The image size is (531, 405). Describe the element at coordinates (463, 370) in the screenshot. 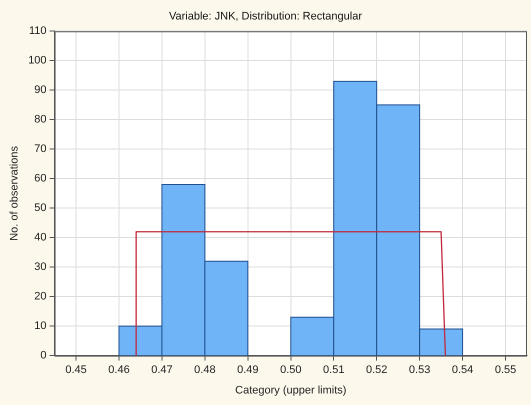

I see `x-tick-label: 0.54` at that location.